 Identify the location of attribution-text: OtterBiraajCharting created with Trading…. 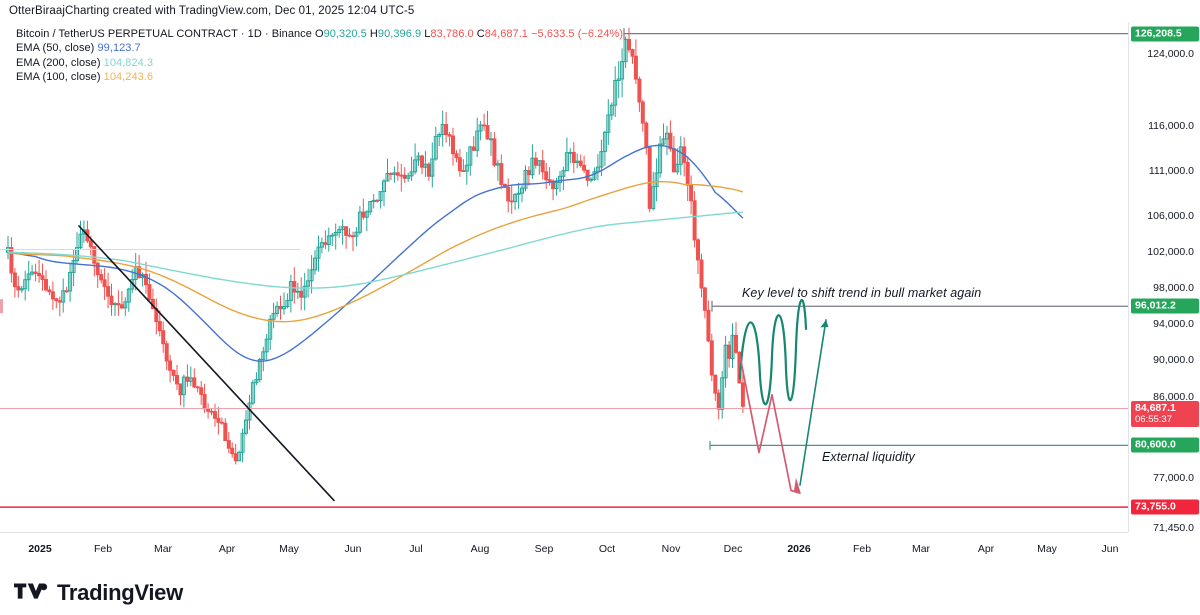
(212, 11).